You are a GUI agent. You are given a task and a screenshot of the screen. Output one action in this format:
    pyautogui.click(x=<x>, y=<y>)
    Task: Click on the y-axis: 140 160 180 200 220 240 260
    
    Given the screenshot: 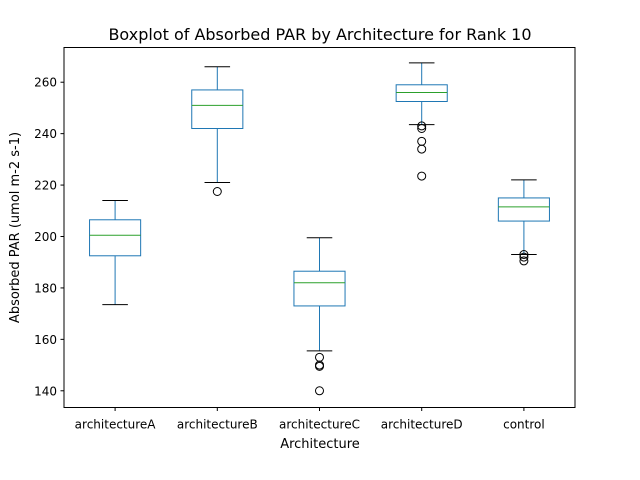 What is the action you would take?
    pyautogui.click(x=49, y=237)
    